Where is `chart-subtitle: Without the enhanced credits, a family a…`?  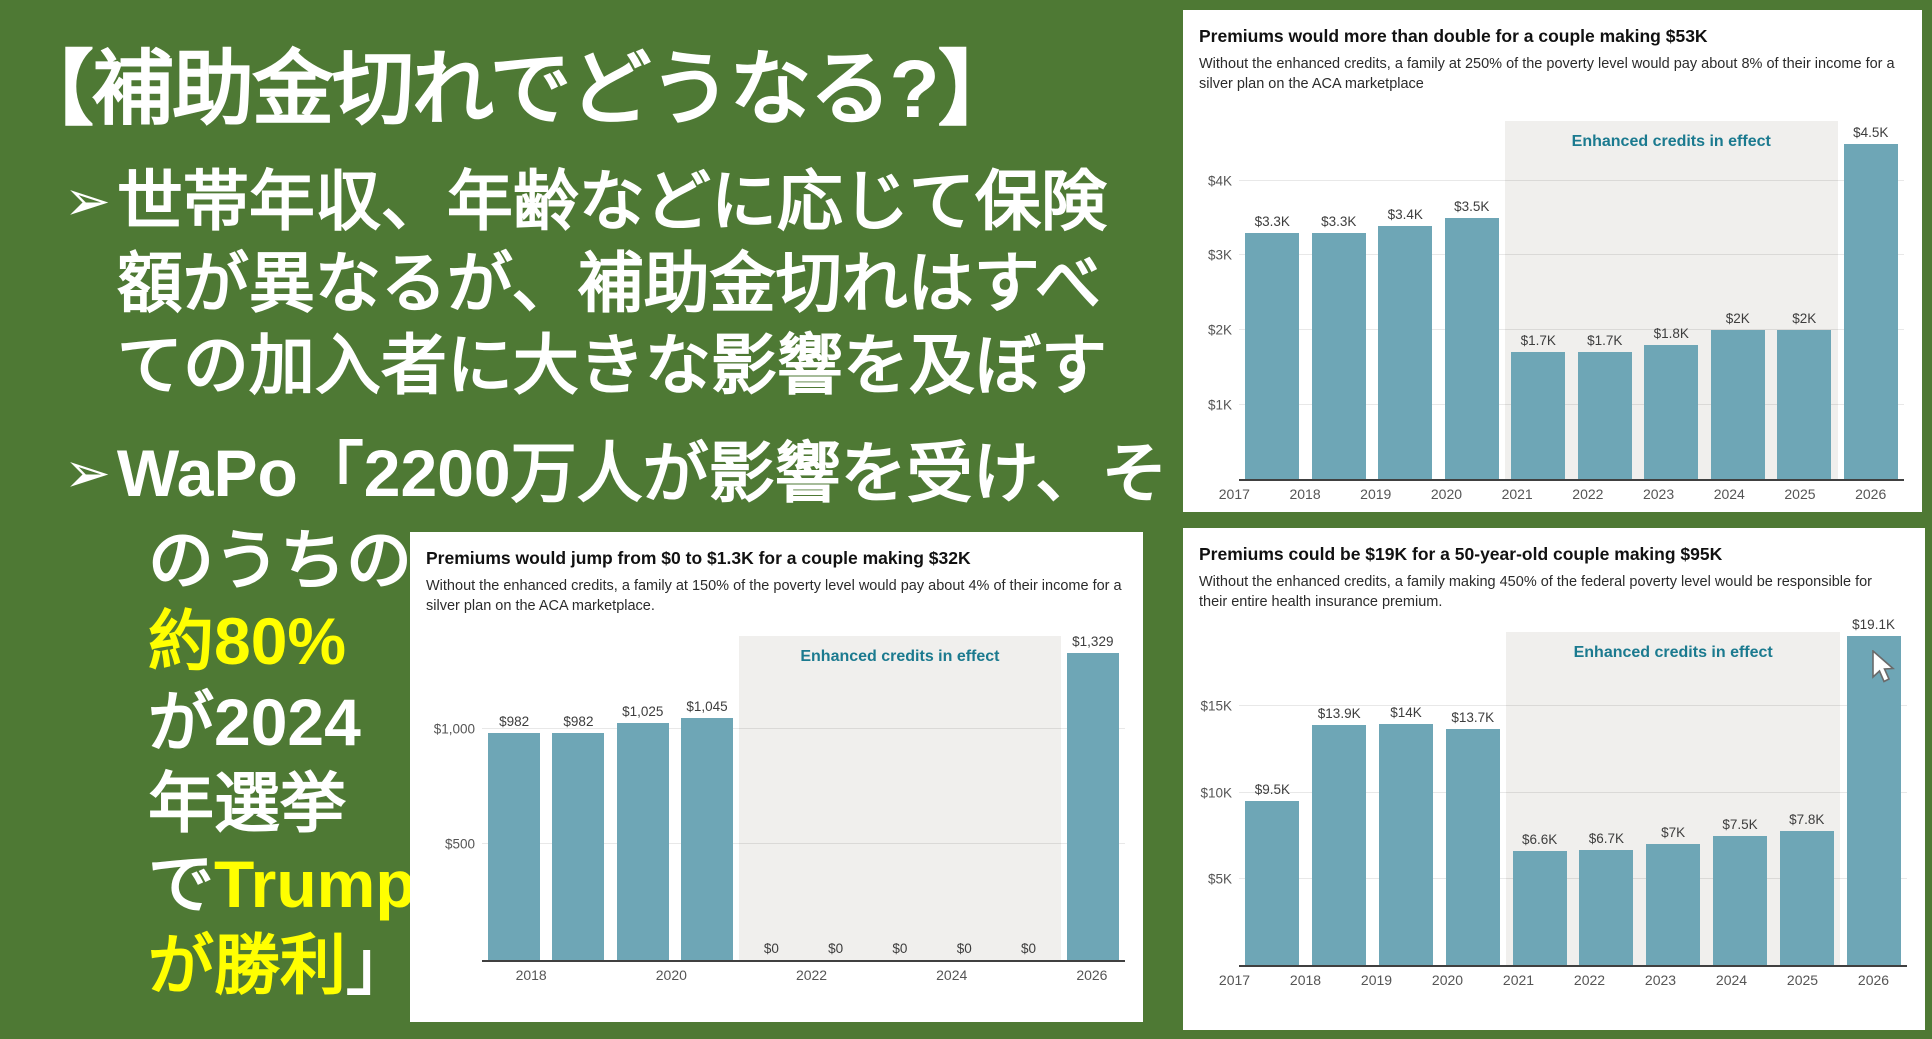
chart-subtitle: Without the enhanced credits, a family a… is located at coordinates (1547, 74).